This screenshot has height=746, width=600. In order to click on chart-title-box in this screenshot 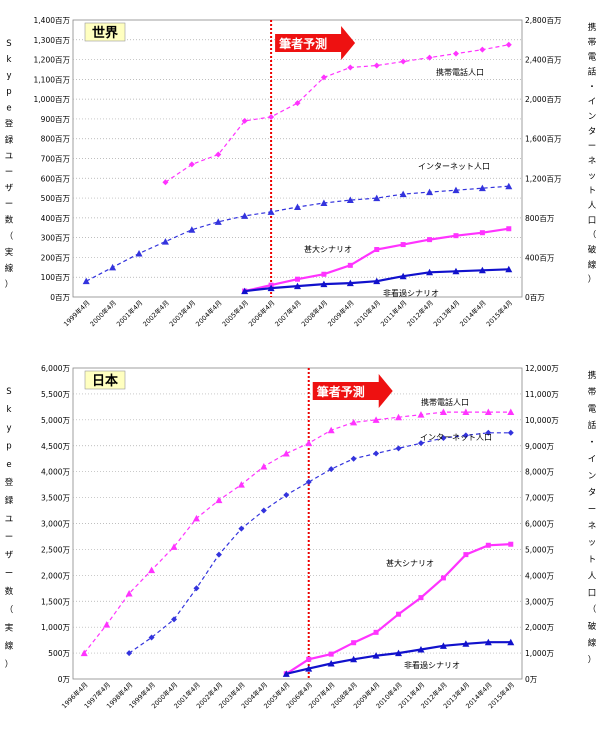, I will do `click(105, 32)`.